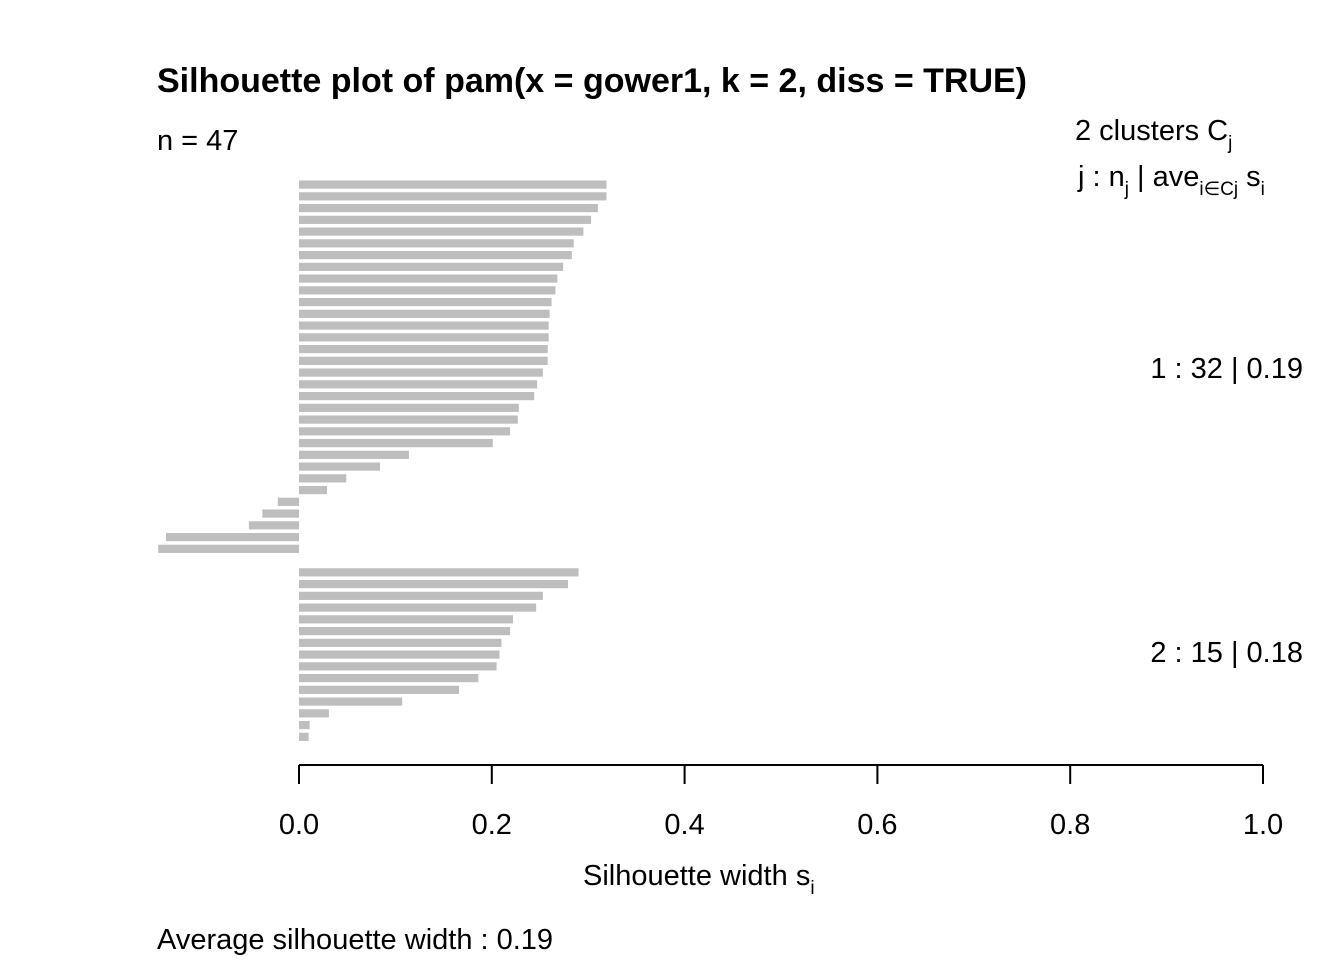  Describe the element at coordinates (1153, 134) in the screenshot. I see `legend-clusters-line: 2 clusters Cj` at that location.